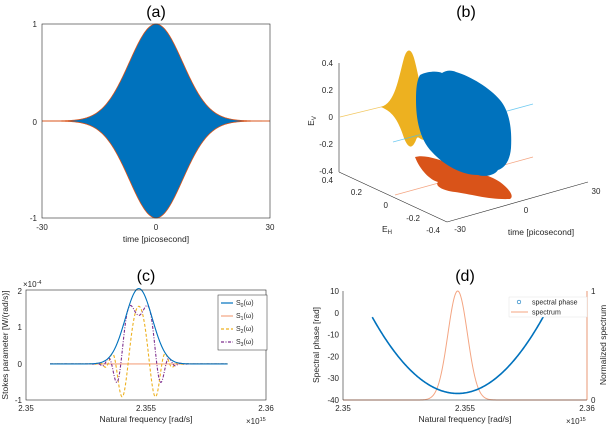  Describe the element at coordinates (460, 229) in the screenshot. I see `timetick-b: -30` at that location.